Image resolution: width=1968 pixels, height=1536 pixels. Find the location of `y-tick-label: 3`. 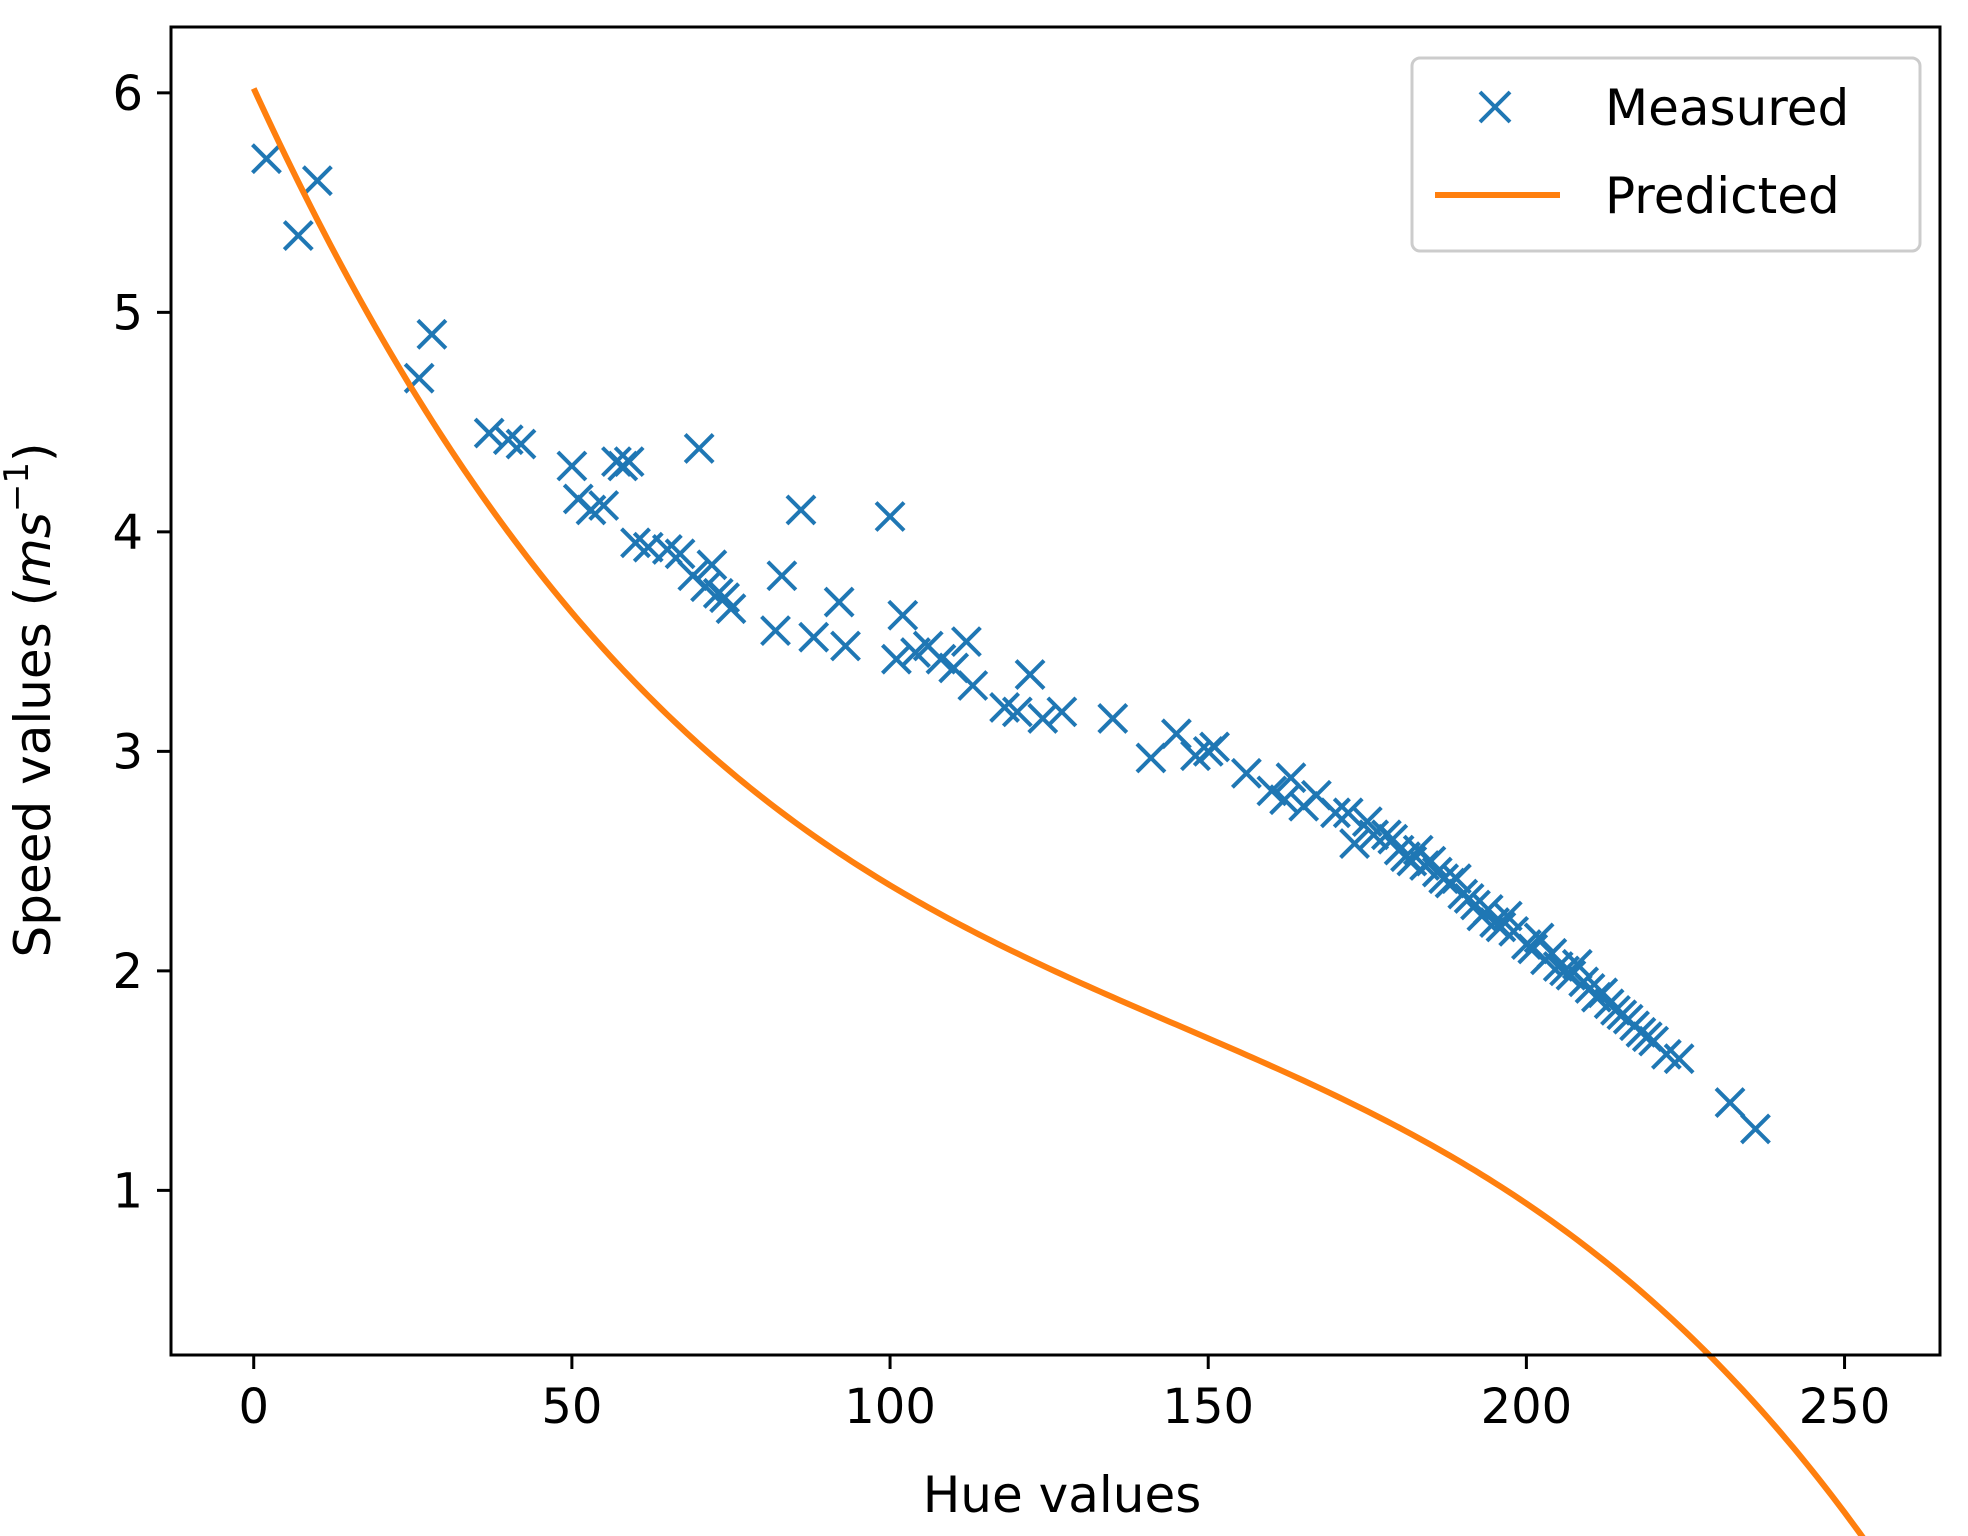

y-tick-label: 3 is located at coordinates (127, 752).